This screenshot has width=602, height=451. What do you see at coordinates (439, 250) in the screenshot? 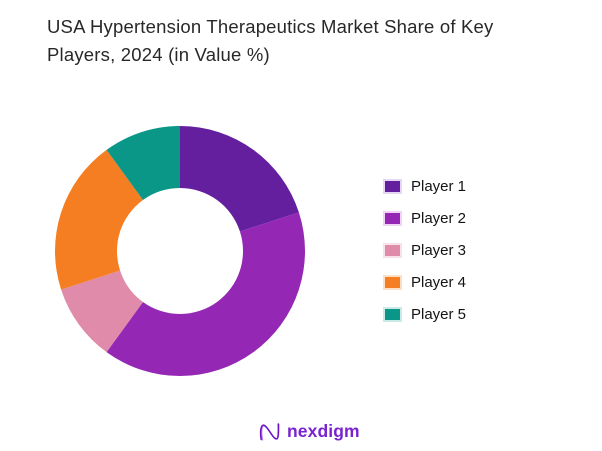
I see `legend-label: Player 3` at bounding box center [439, 250].